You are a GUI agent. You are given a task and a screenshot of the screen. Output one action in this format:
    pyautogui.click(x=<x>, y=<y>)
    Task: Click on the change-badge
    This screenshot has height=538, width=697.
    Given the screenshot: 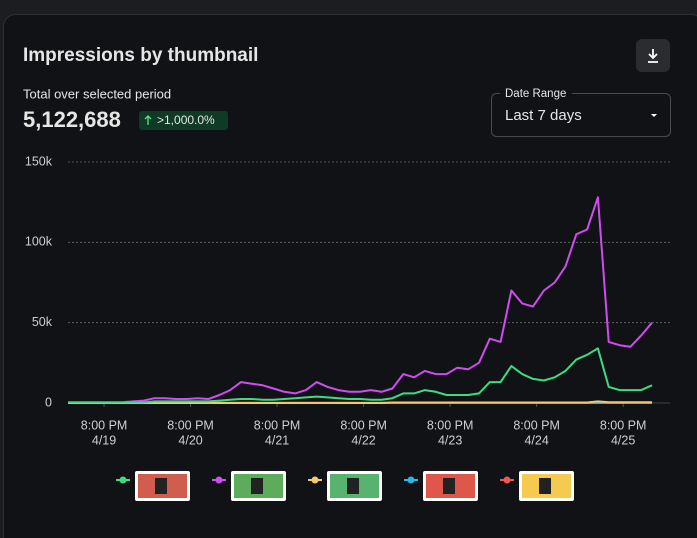 What is the action you would take?
    pyautogui.click(x=183, y=120)
    